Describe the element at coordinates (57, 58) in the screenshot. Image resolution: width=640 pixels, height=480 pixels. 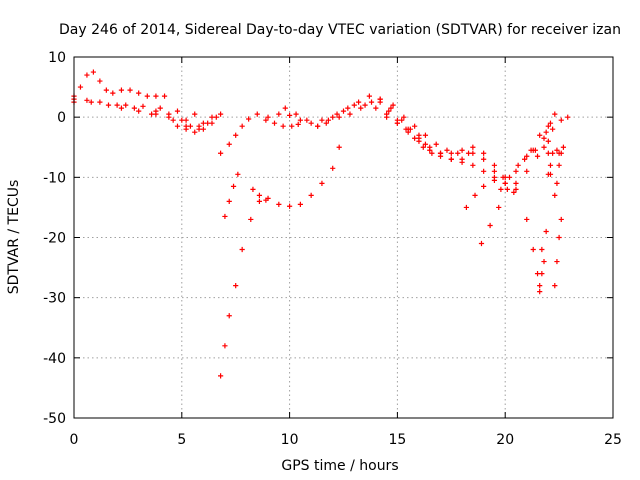
I see `y-tick-label: 10` at that location.